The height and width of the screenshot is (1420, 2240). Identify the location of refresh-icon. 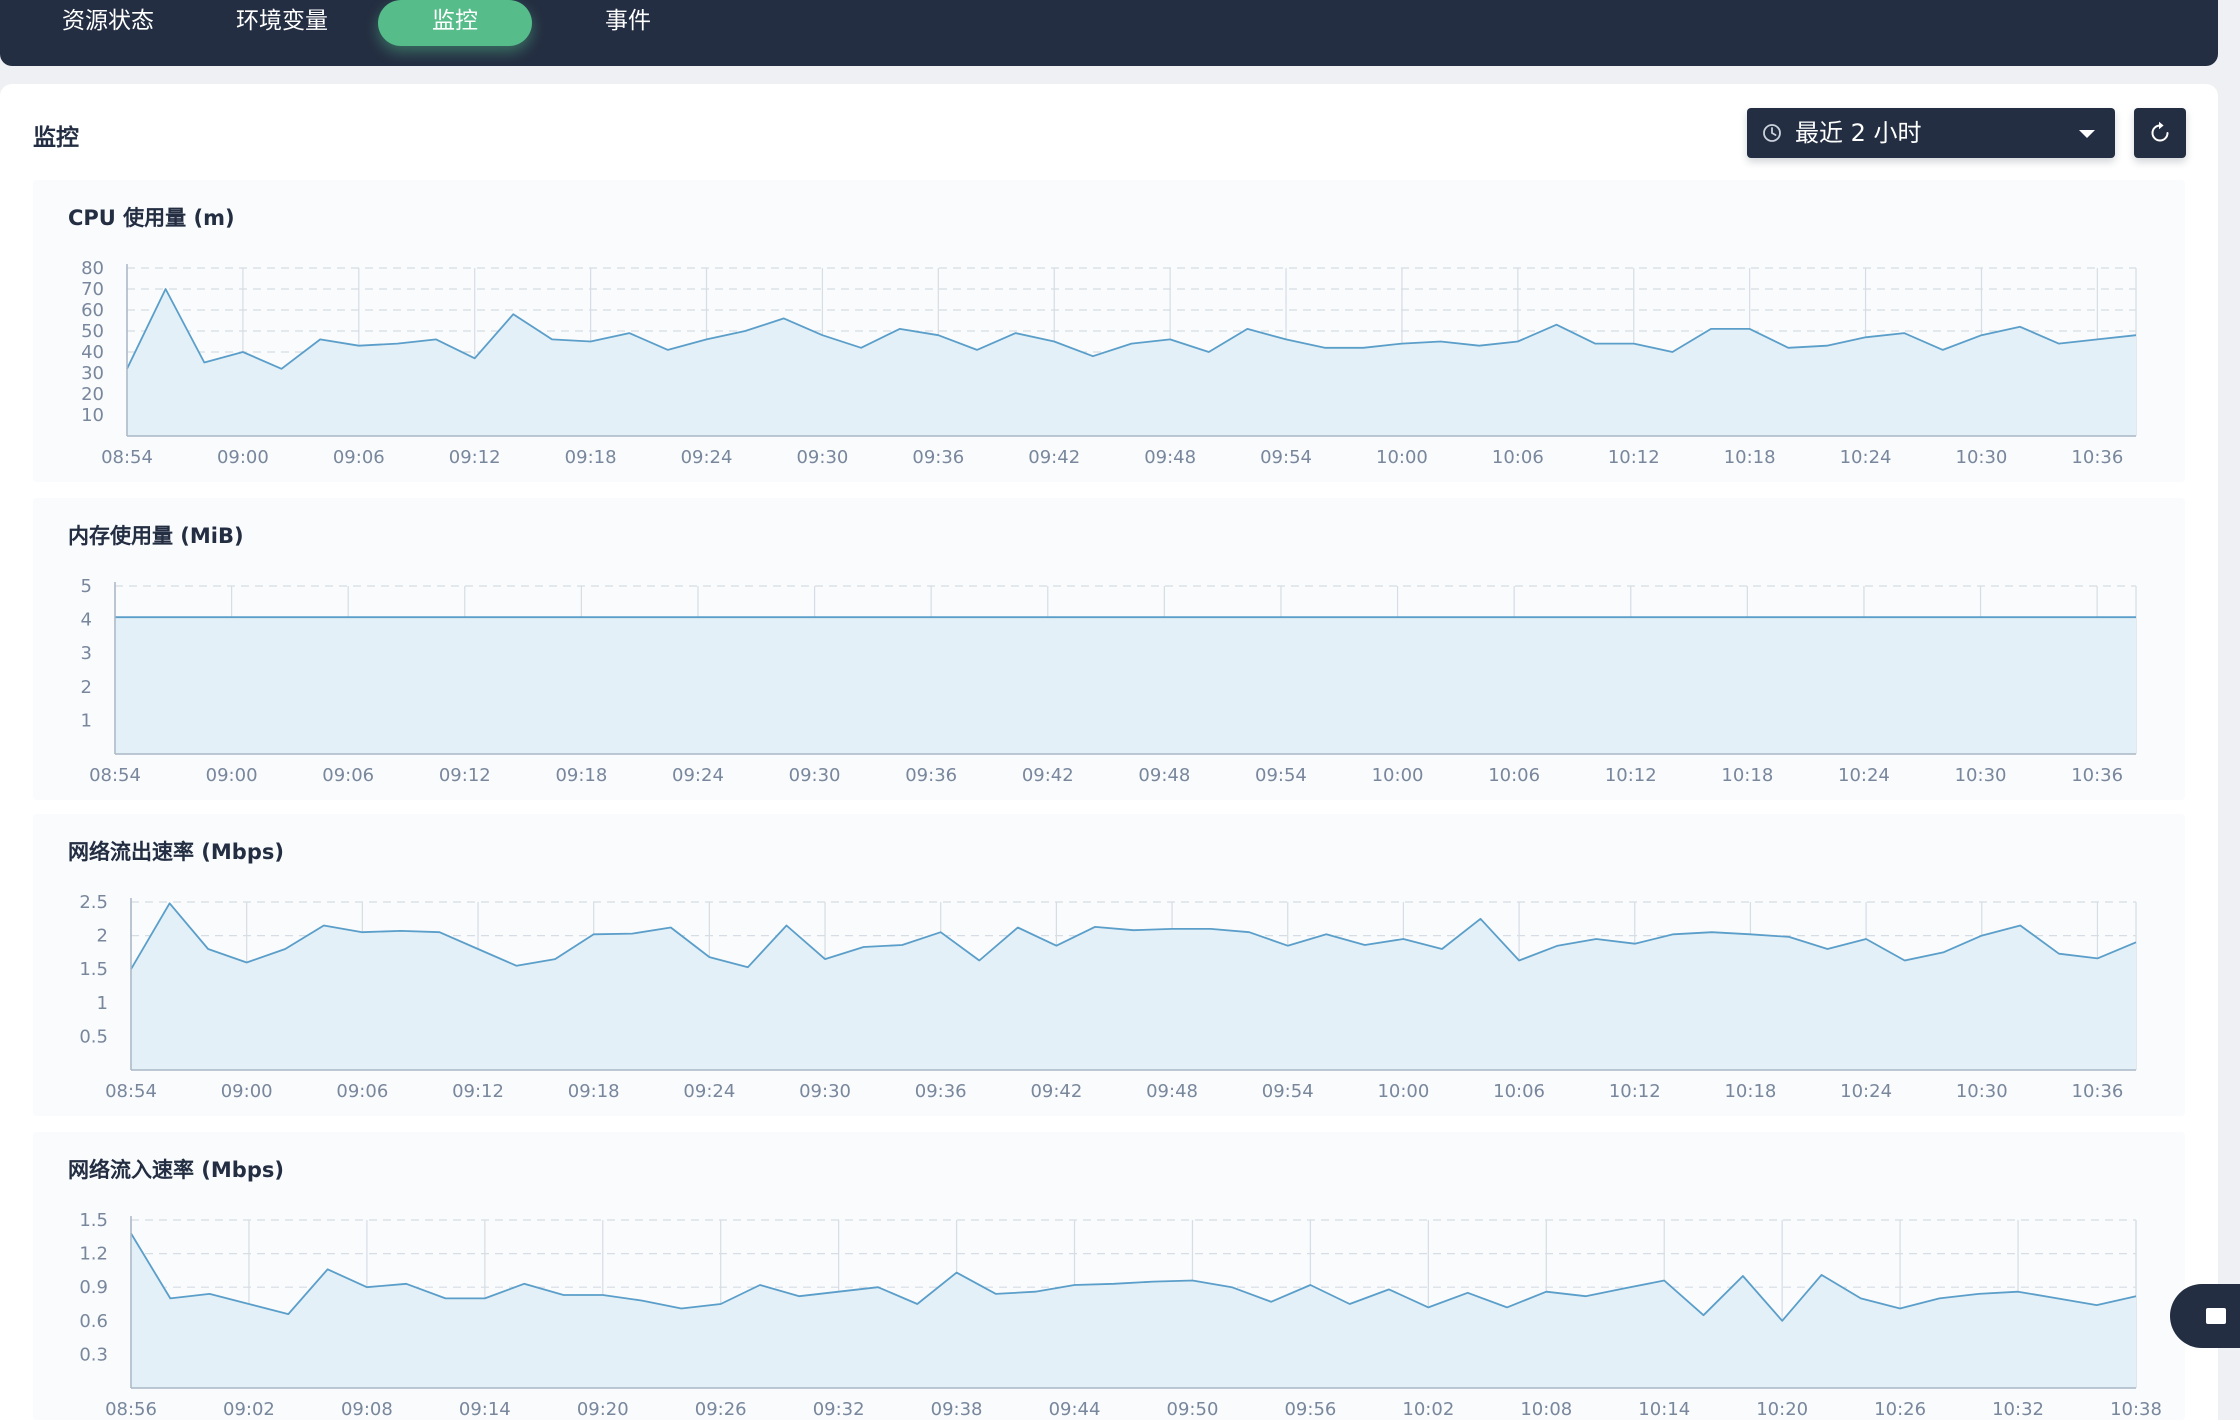
(2160, 131).